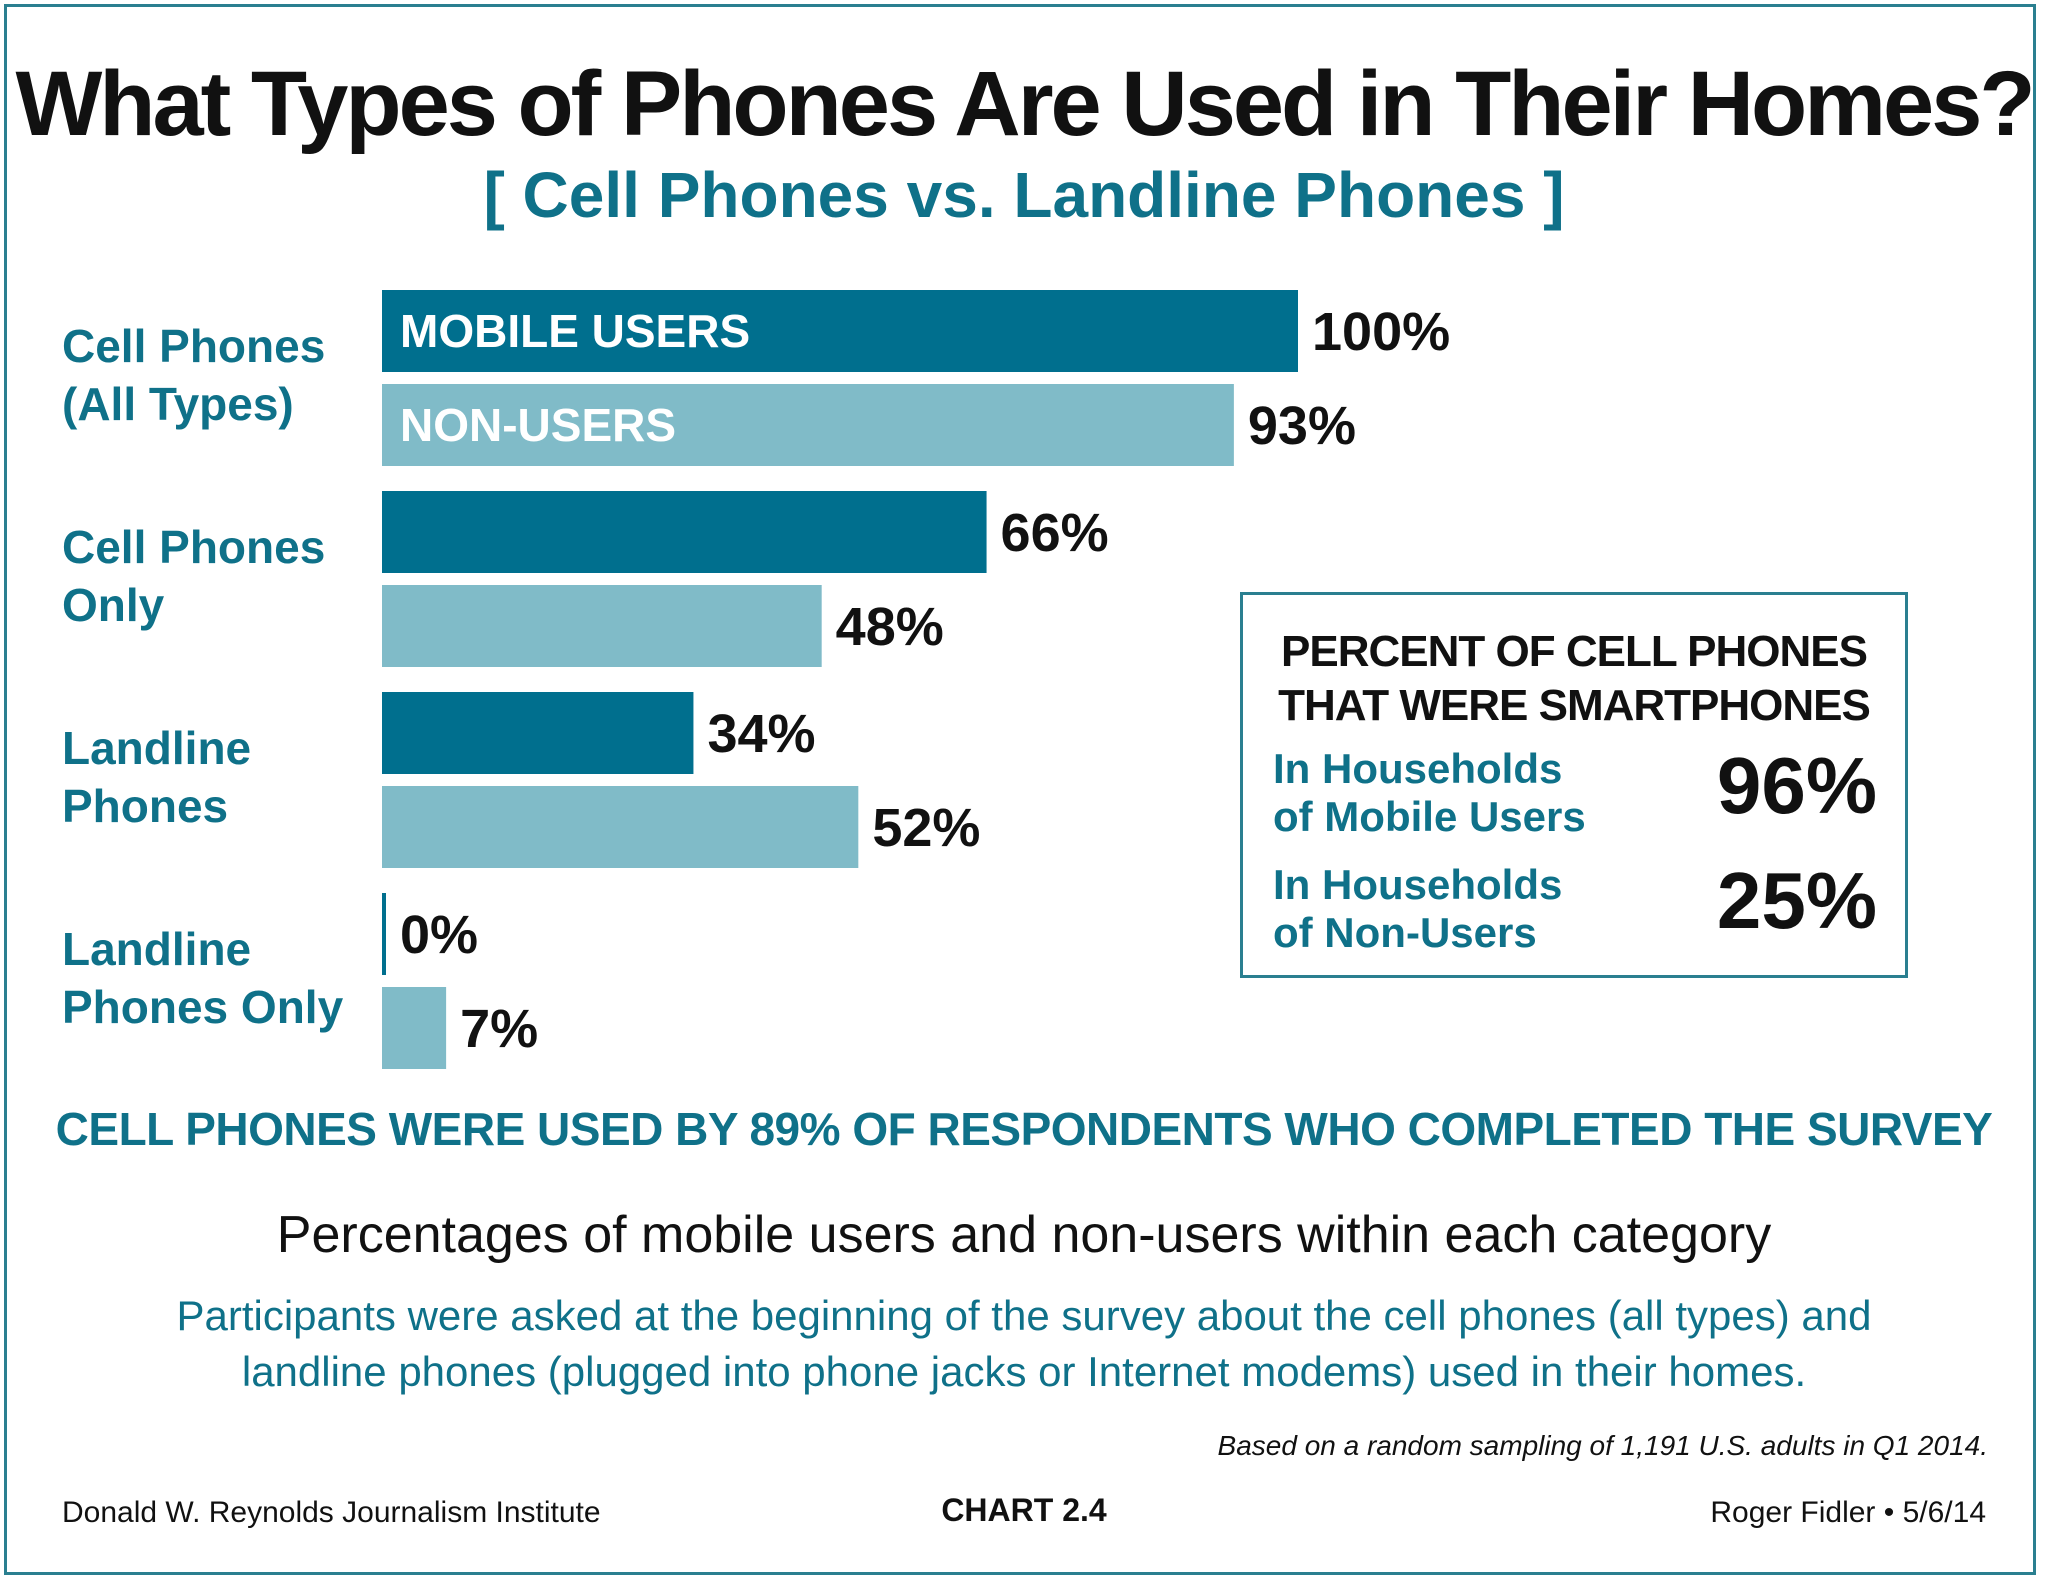  What do you see at coordinates (331, 1512) in the screenshot?
I see `footer-institute: Donald W. Reynolds Journalism Institute` at bounding box center [331, 1512].